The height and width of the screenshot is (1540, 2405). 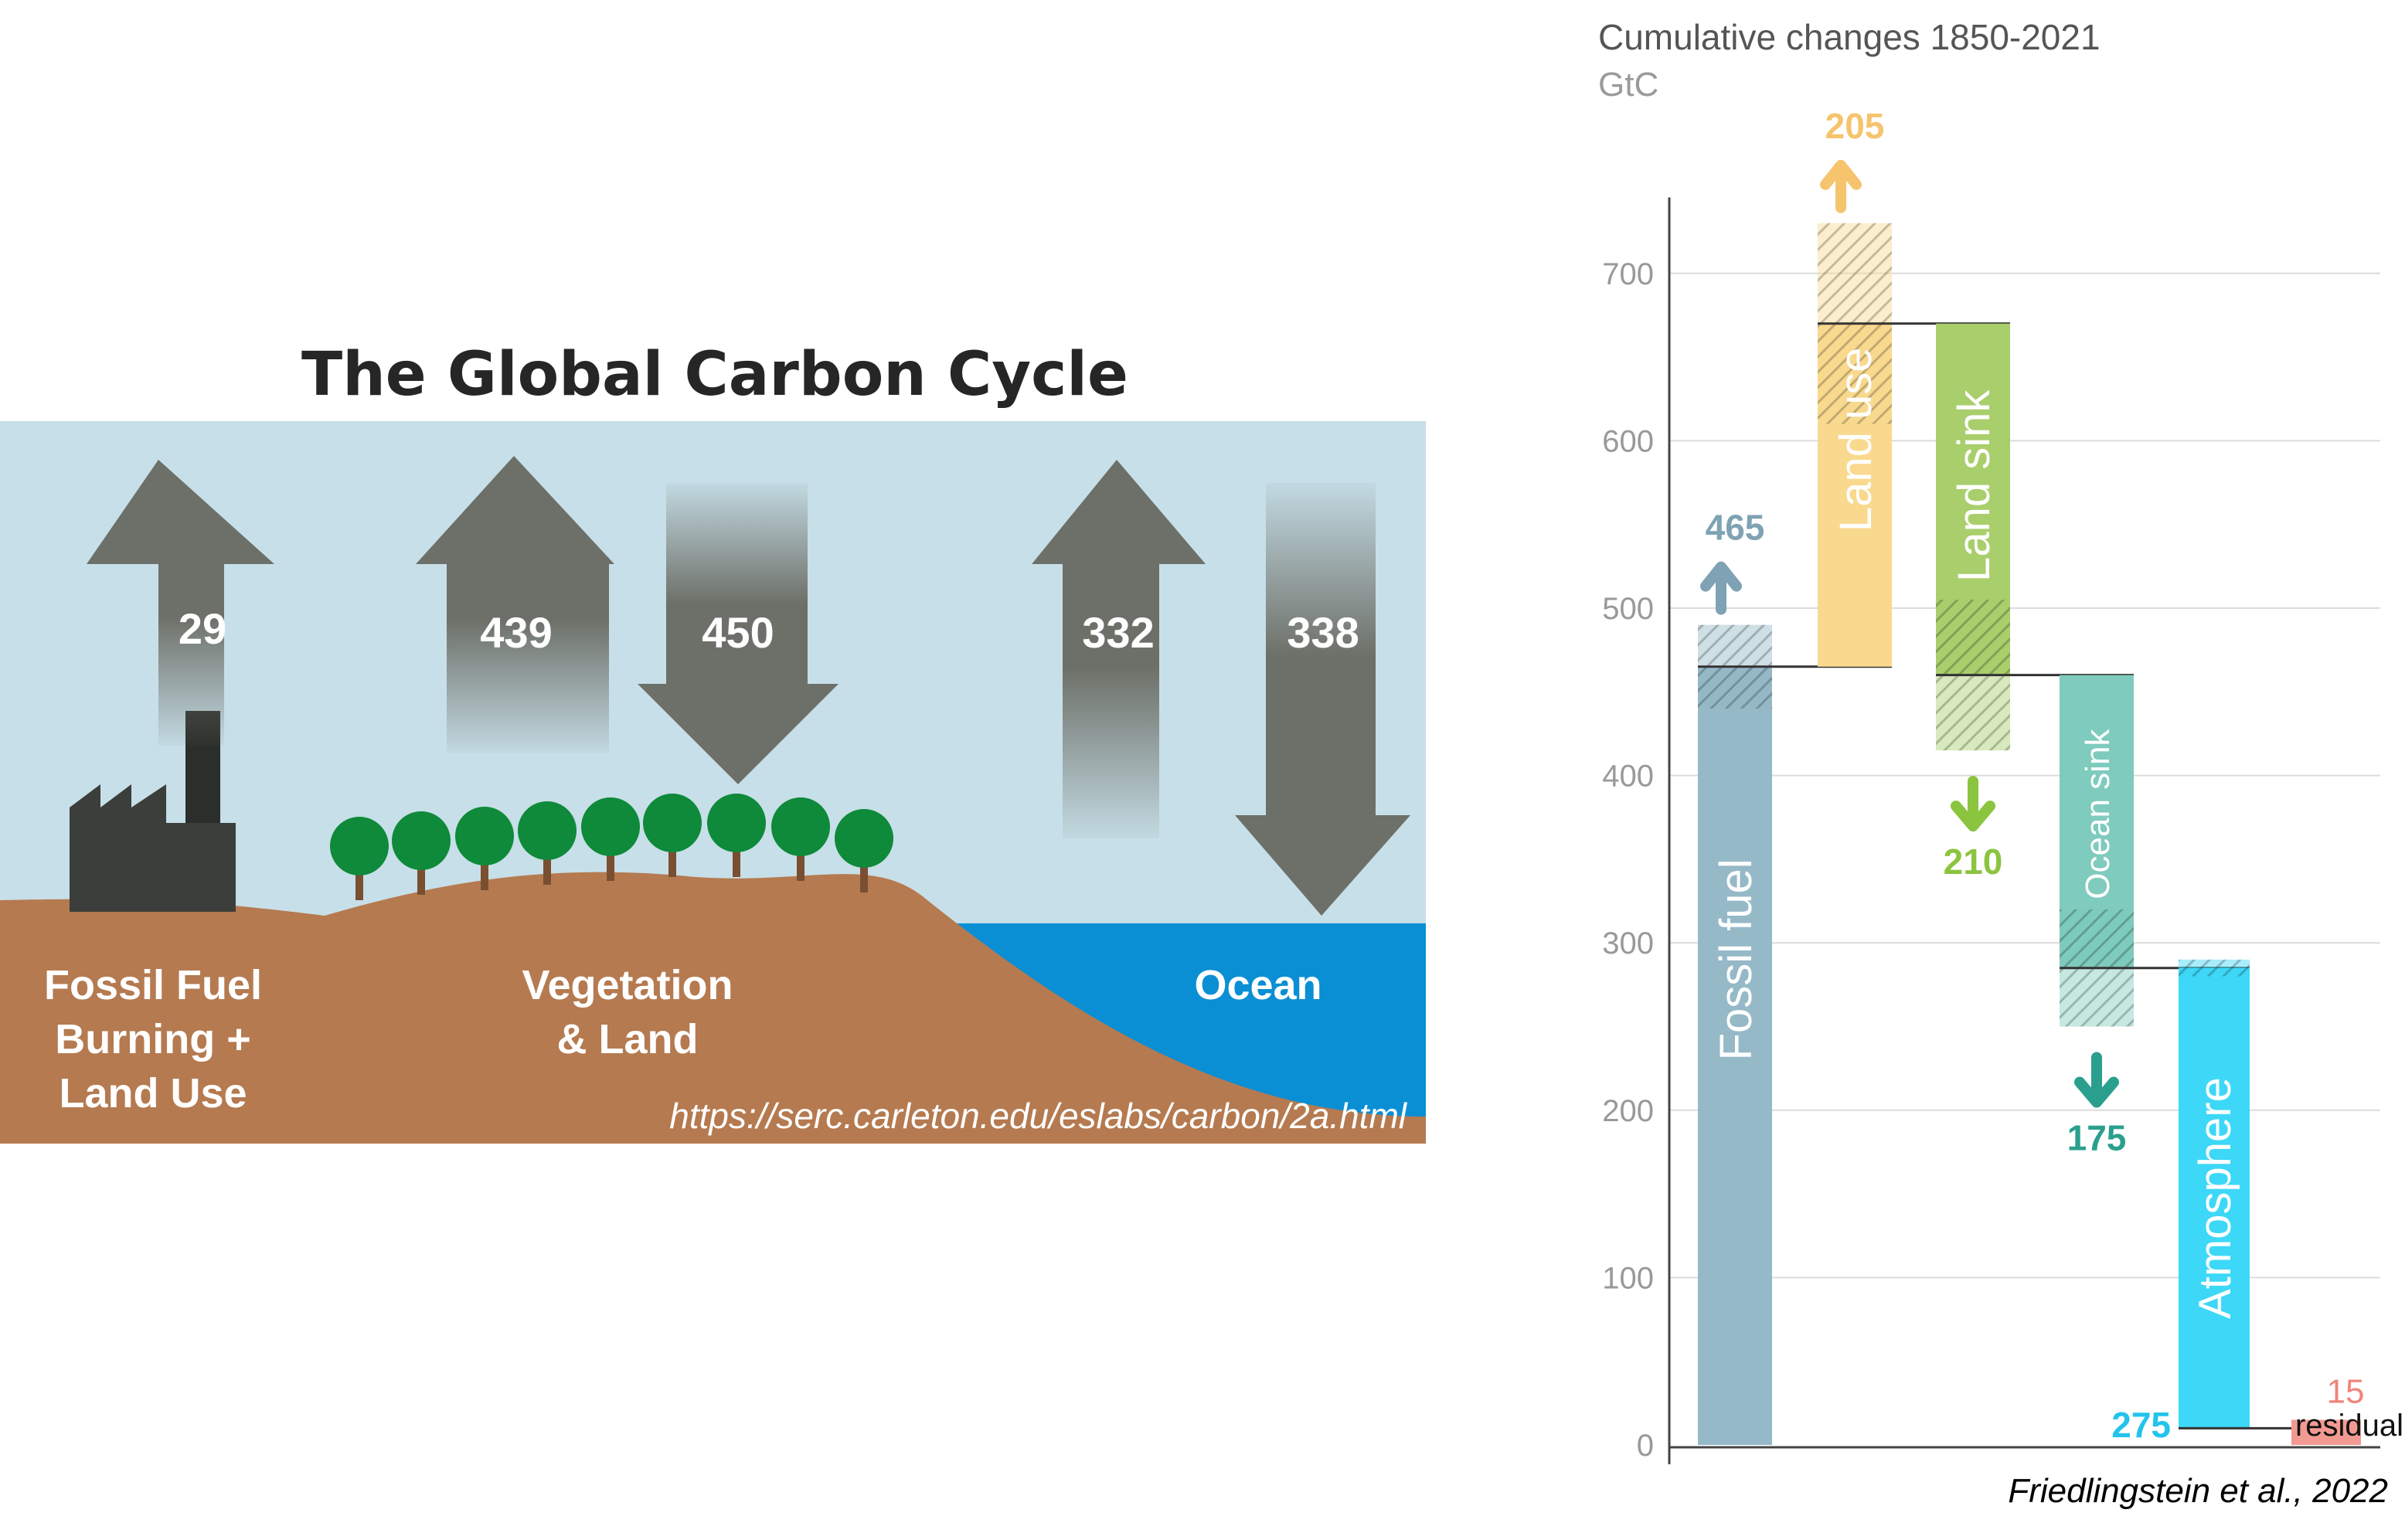 What do you see at coordinates (627, 985) in the screenshot?
I see `region-label-vegetation-line1: Vegetation` at bounding box center [627, 985].